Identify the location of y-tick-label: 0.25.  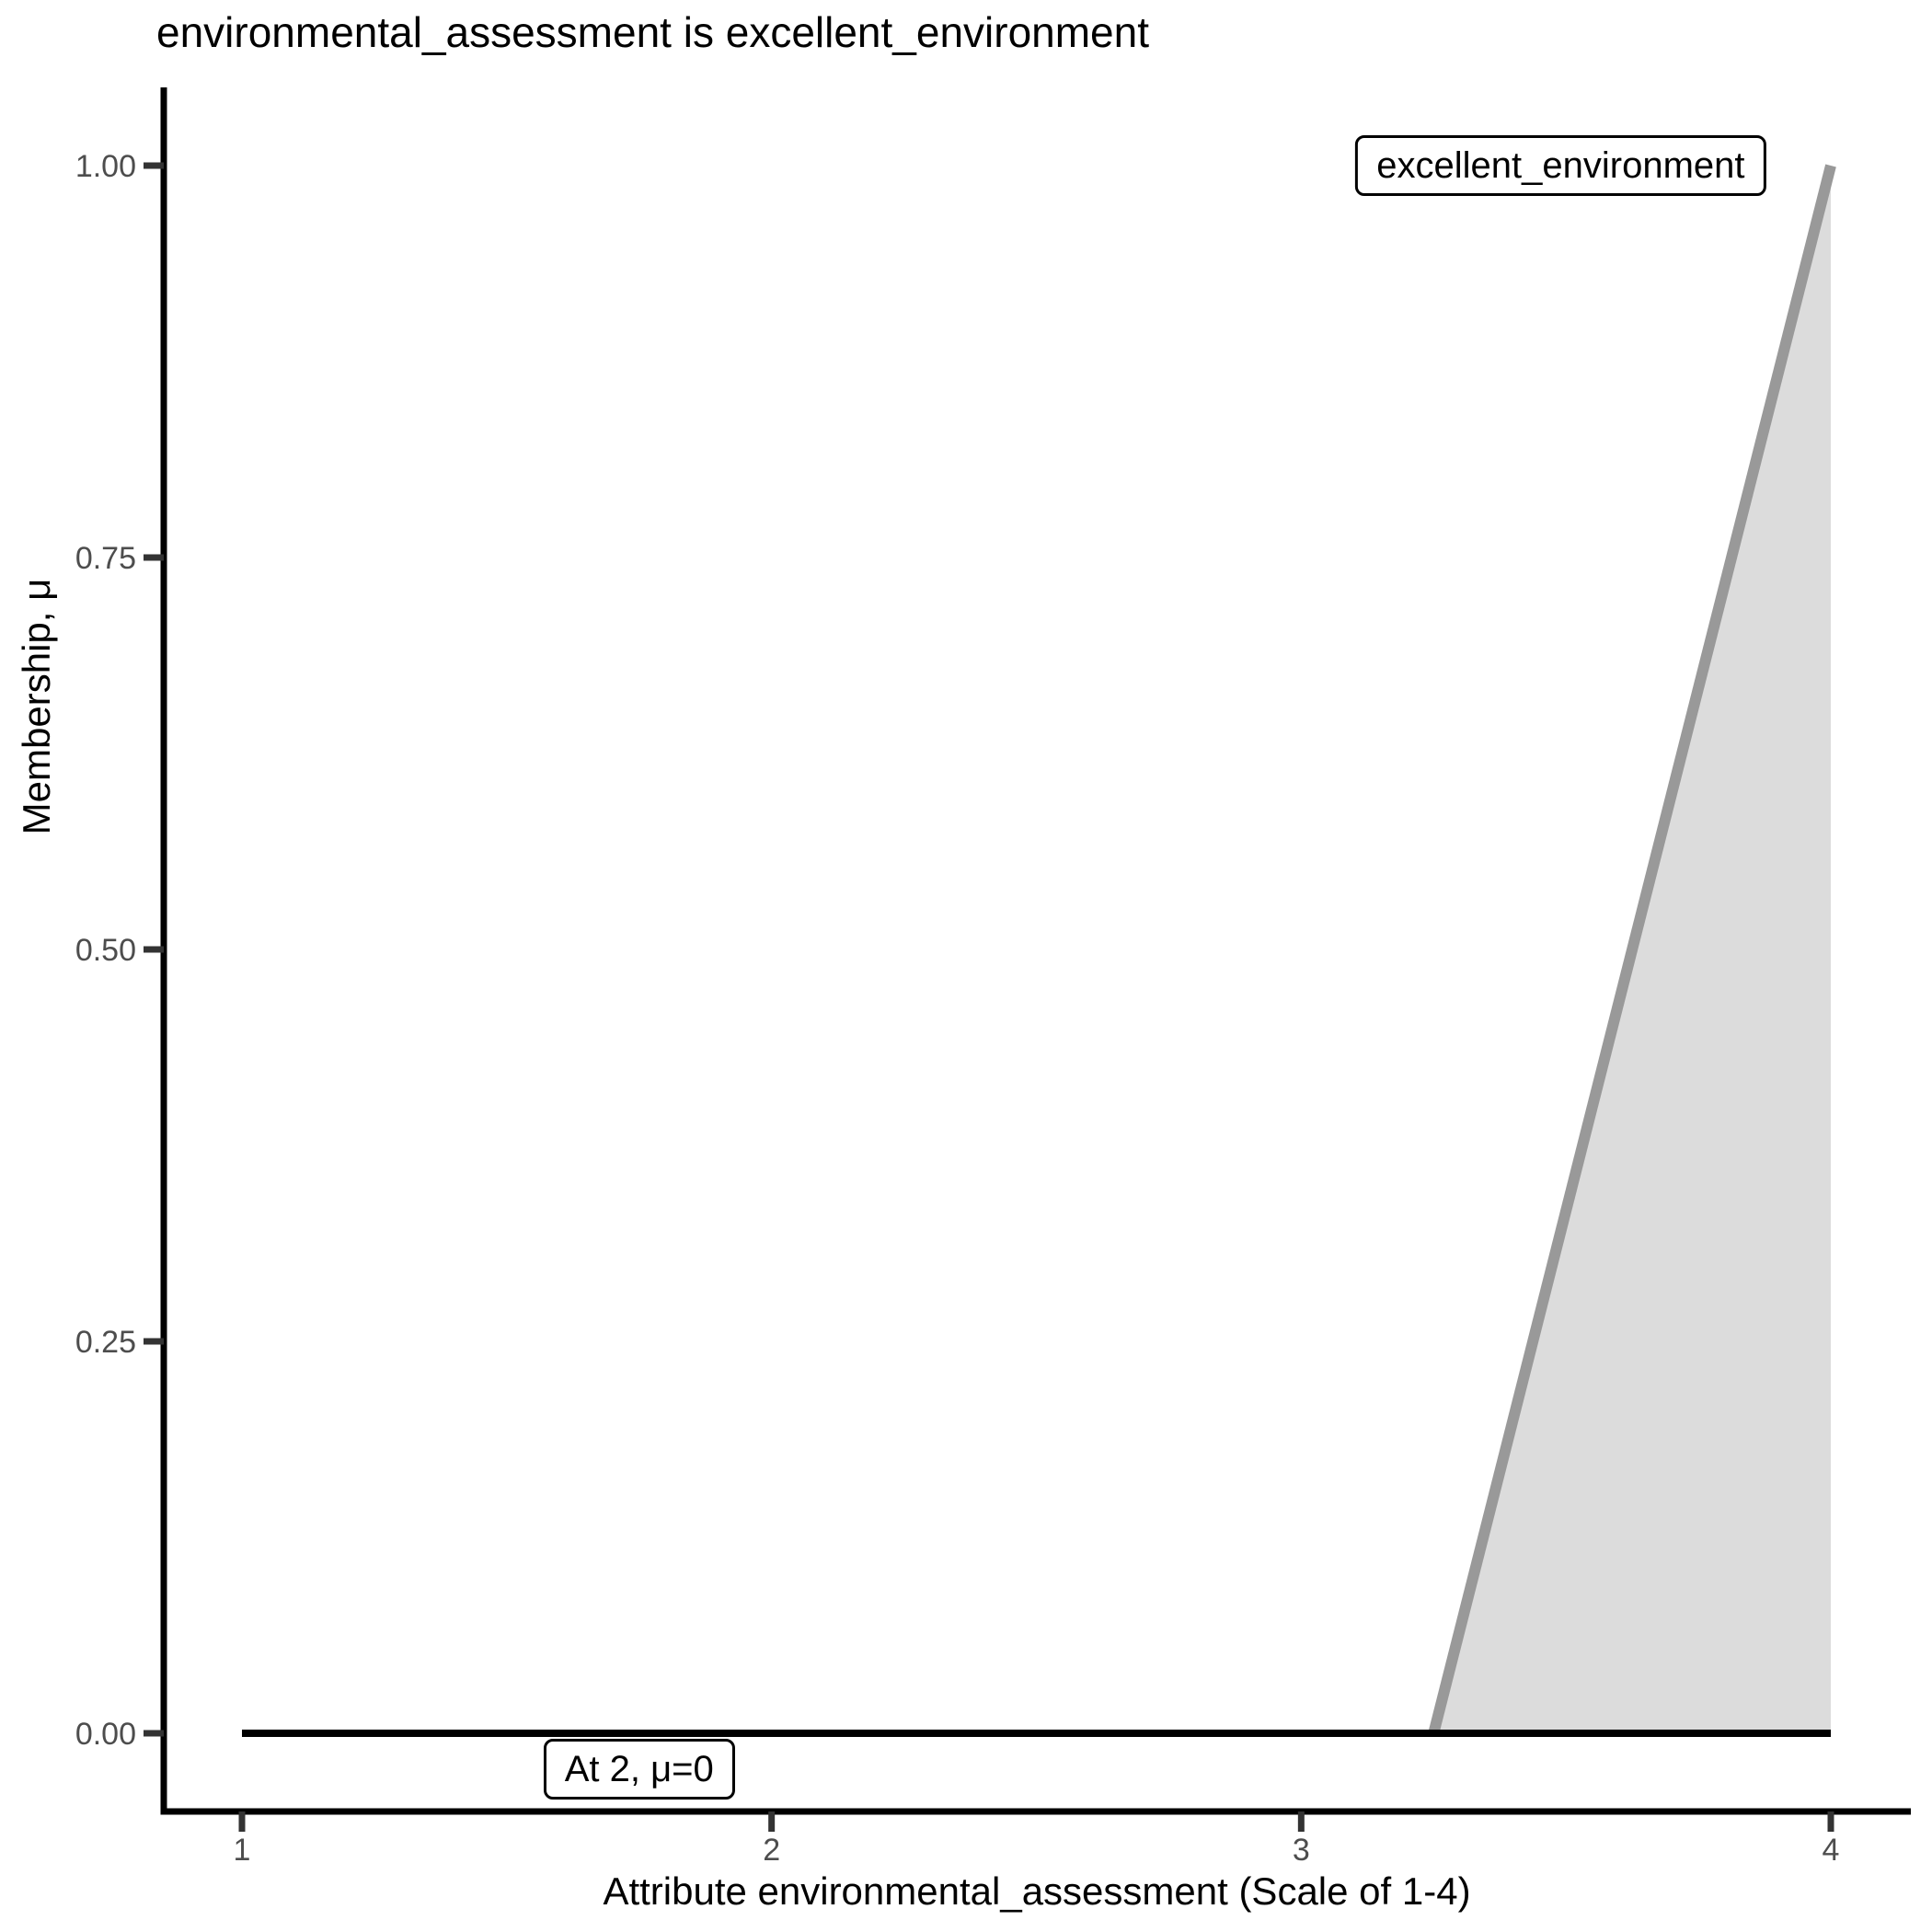
(105, 1342).